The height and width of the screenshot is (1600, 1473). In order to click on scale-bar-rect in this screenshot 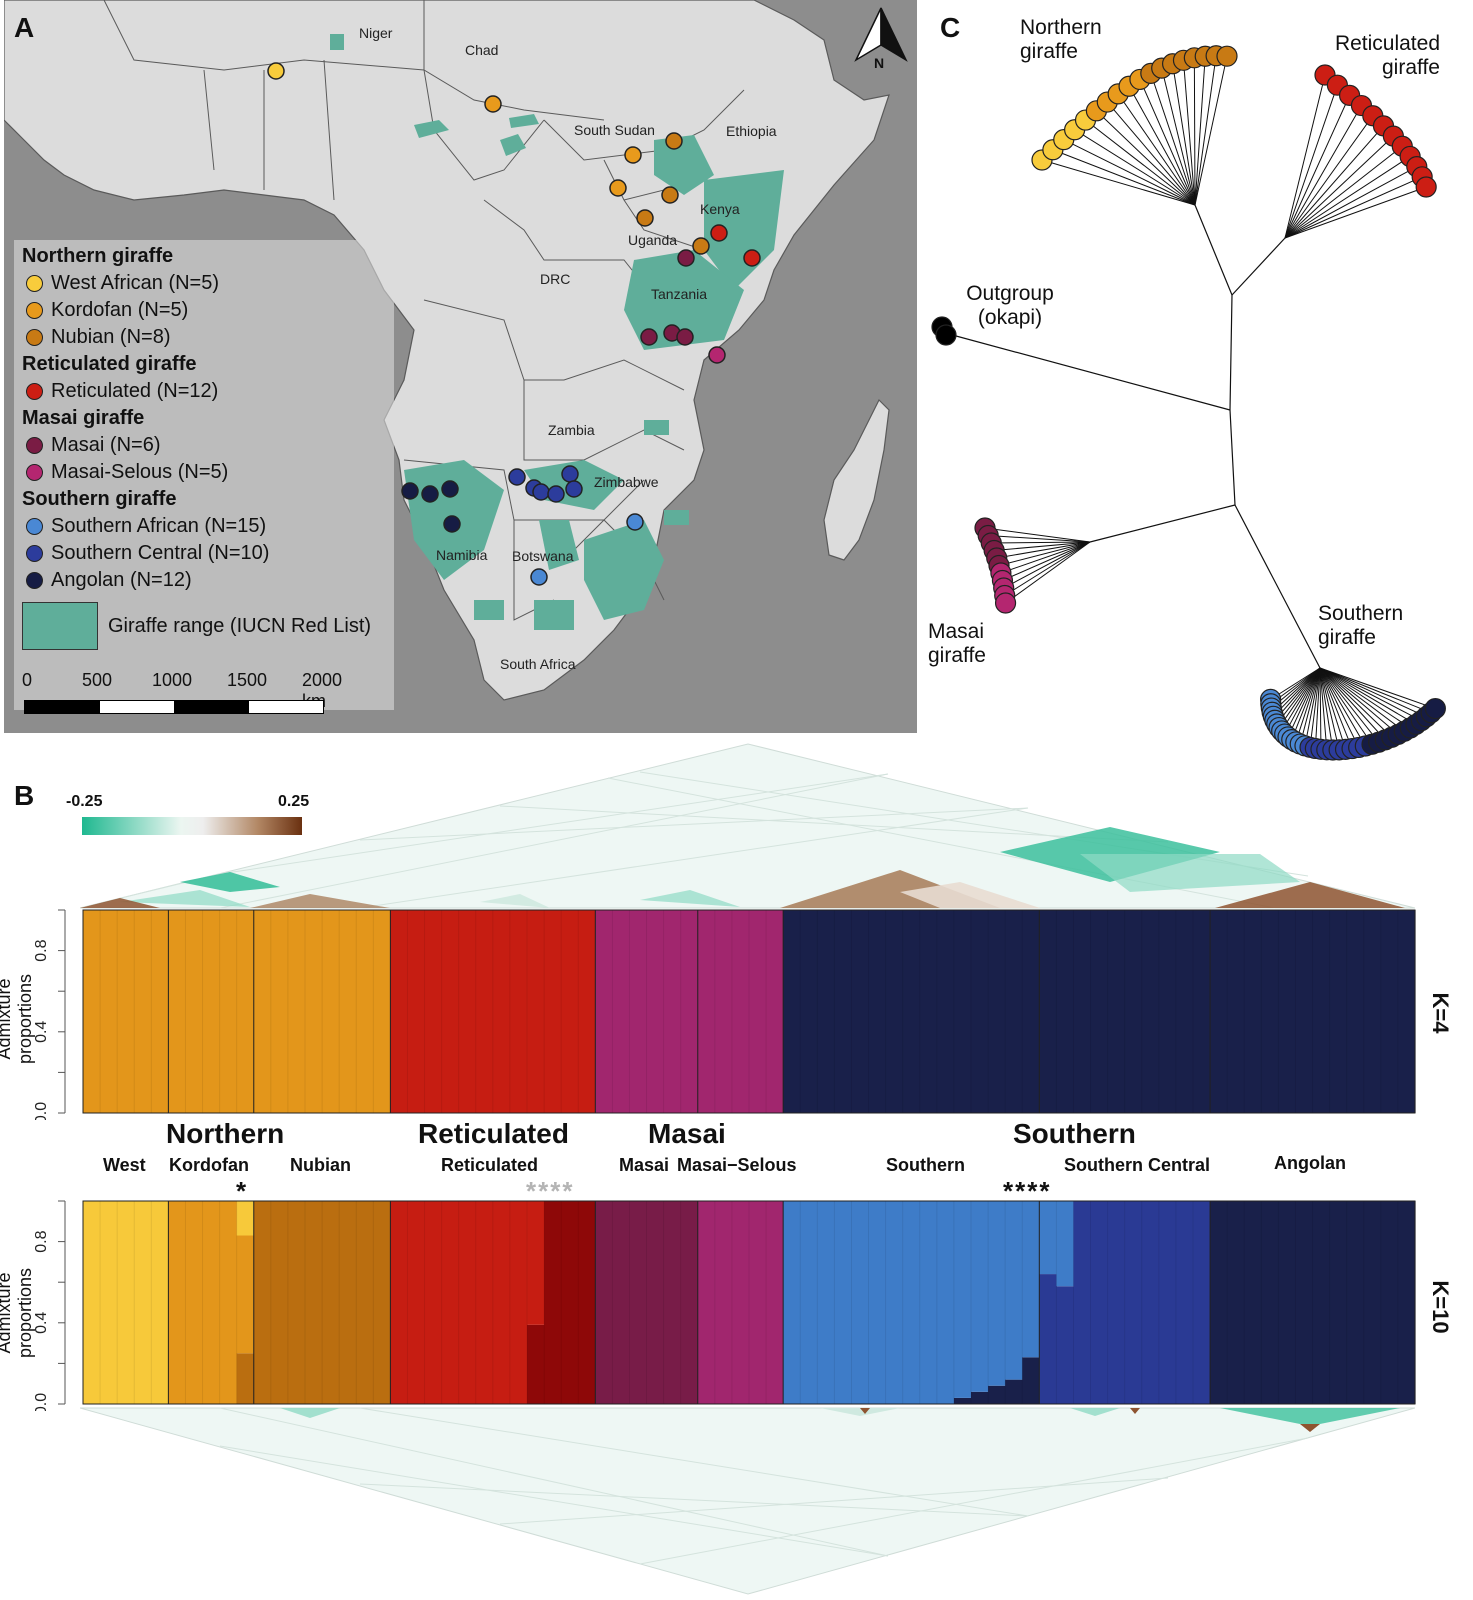, I will do `click(174, 707)`.